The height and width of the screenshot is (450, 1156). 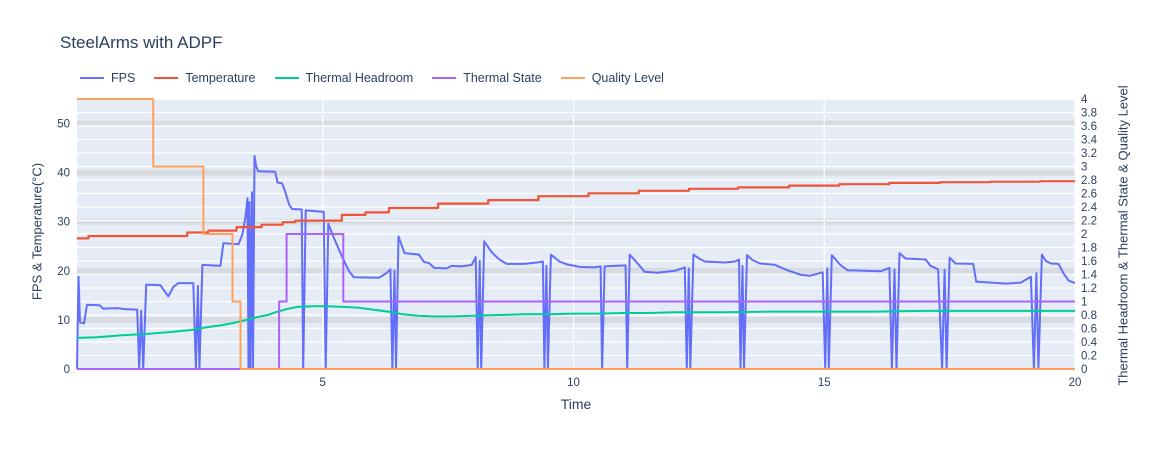 What do you see at coordinates (1089, 208) in the screenshot?
I see `svg-text: 2.4` at bounding box center [1089, 208].